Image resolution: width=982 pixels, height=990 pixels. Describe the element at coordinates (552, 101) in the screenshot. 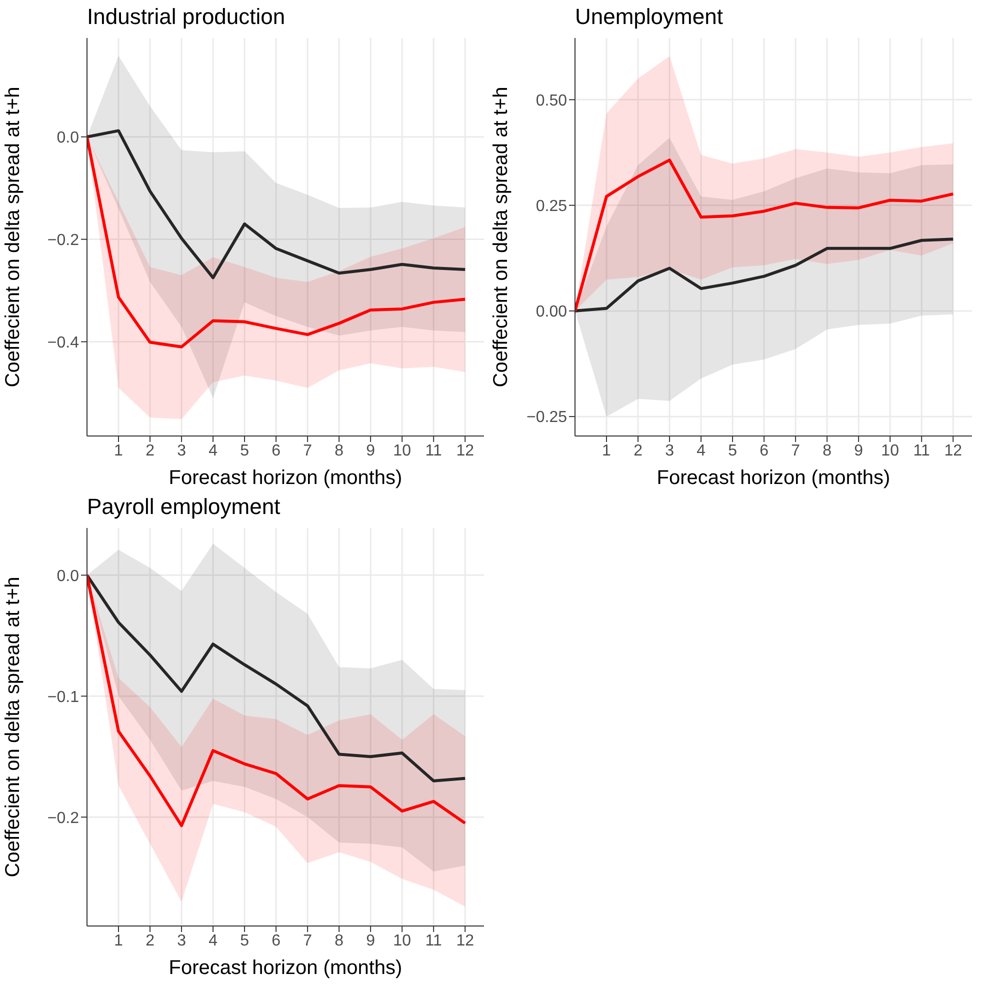

I see `y-tick-label: 0.50` at that location.